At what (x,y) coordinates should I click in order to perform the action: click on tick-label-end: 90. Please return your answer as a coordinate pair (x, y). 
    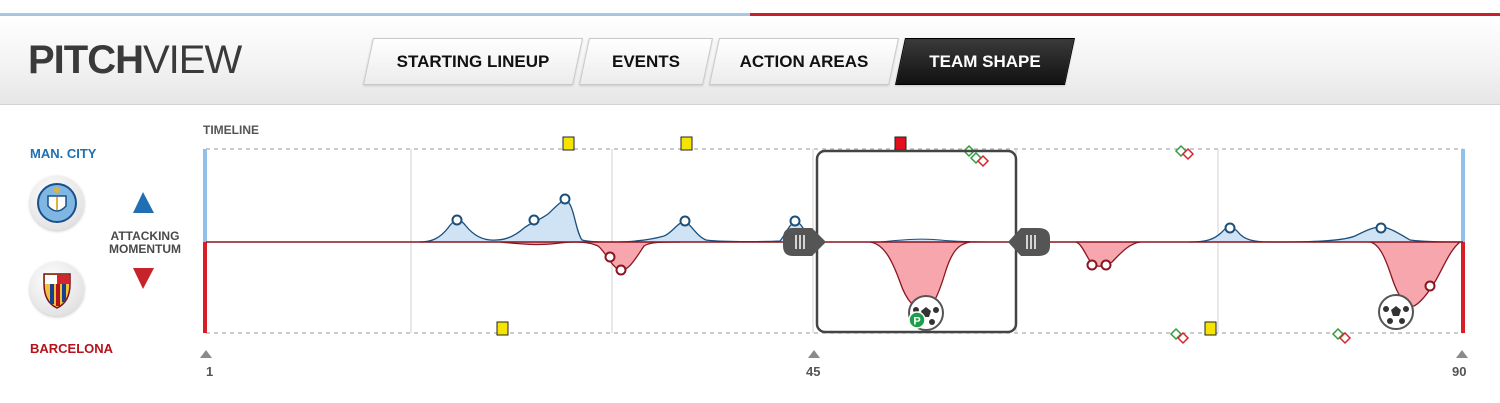
    Looking at the image, I should click on (1459, 371).